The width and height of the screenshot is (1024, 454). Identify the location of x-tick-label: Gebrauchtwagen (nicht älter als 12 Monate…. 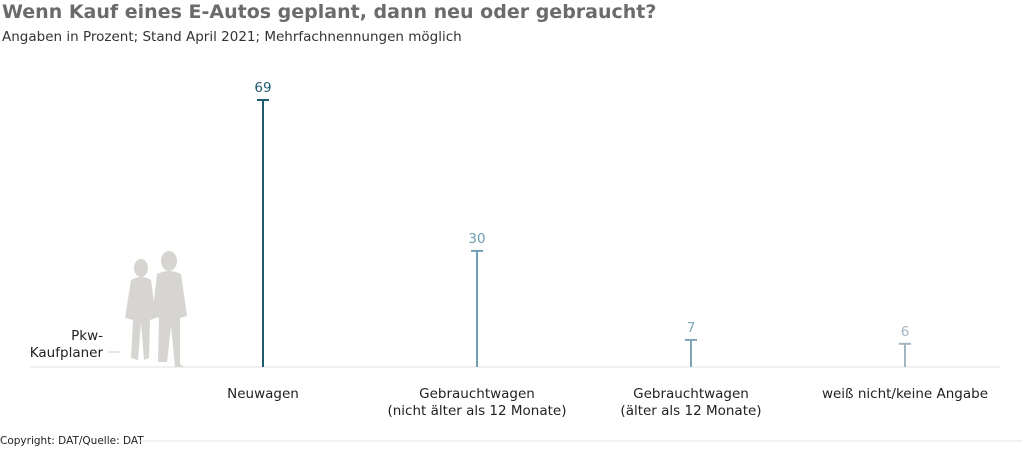
(476, 402).